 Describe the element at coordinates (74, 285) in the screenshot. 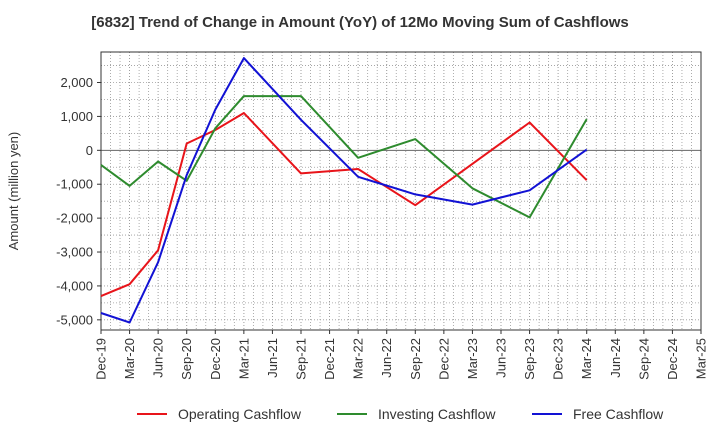

I see `y-tick-label: -4,000` at that location.